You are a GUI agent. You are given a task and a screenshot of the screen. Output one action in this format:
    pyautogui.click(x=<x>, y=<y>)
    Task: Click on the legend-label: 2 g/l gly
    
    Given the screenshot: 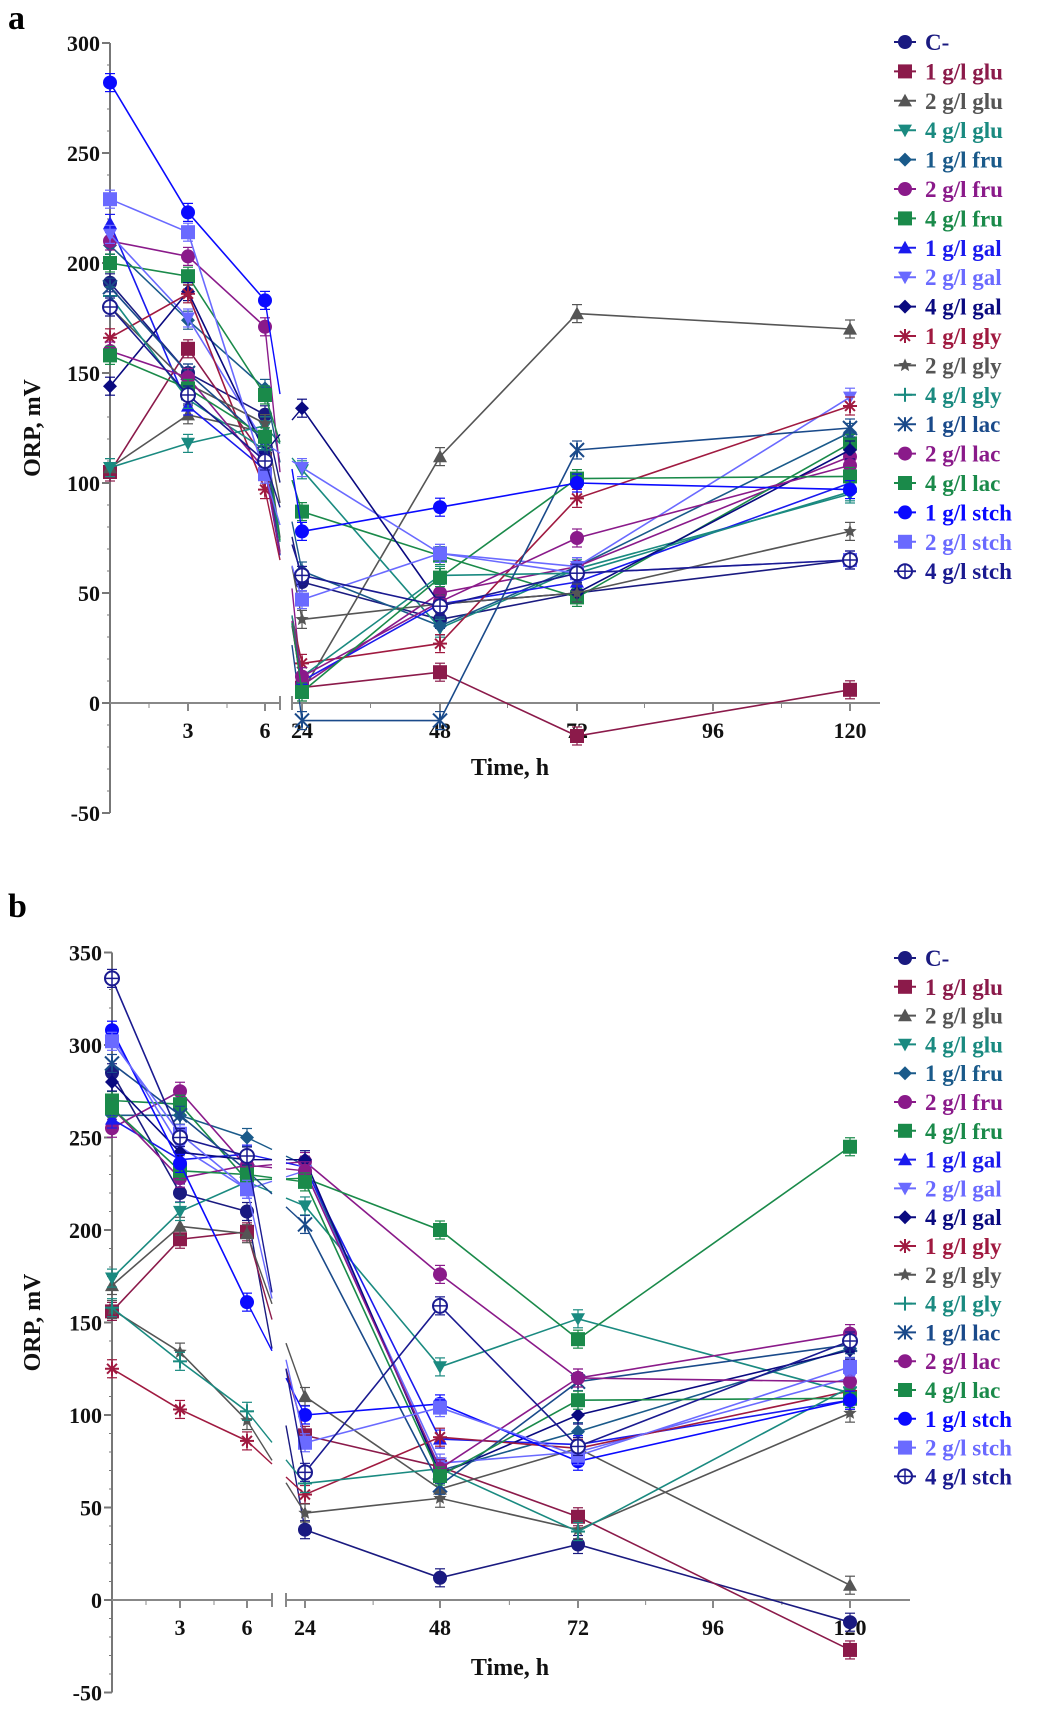 What is the action you would take?
    pyautogui.click(x=963, y=365)
    